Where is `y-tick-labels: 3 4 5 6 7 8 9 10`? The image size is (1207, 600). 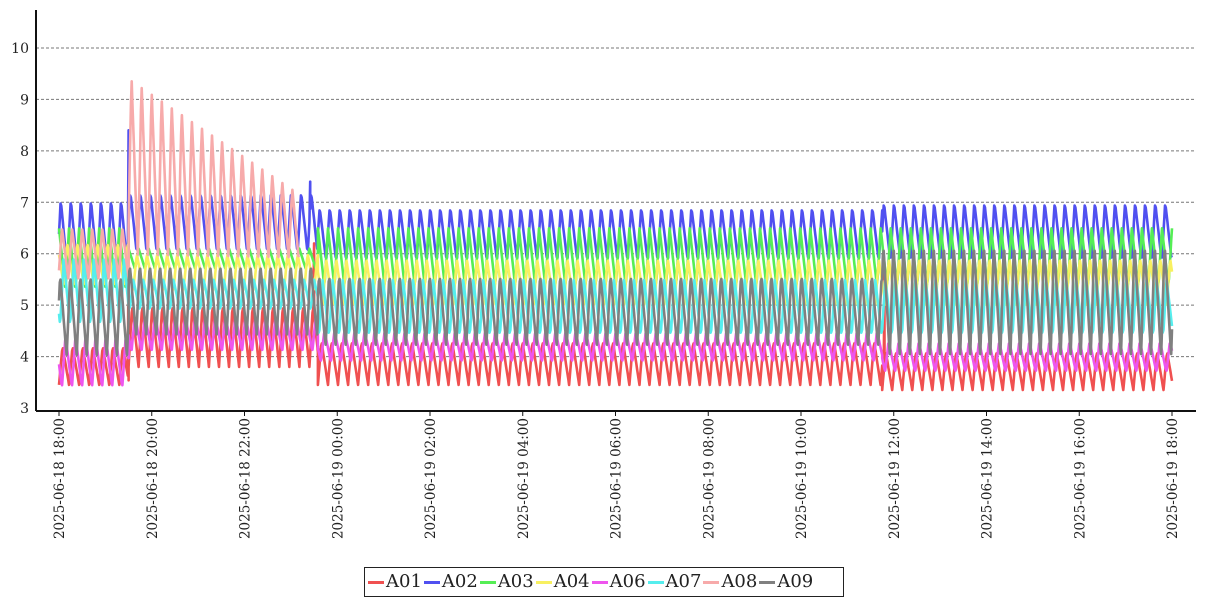 y-tick-labels: 3 4 5 6 7 8 9 10 is located at coordinates (20, 229).